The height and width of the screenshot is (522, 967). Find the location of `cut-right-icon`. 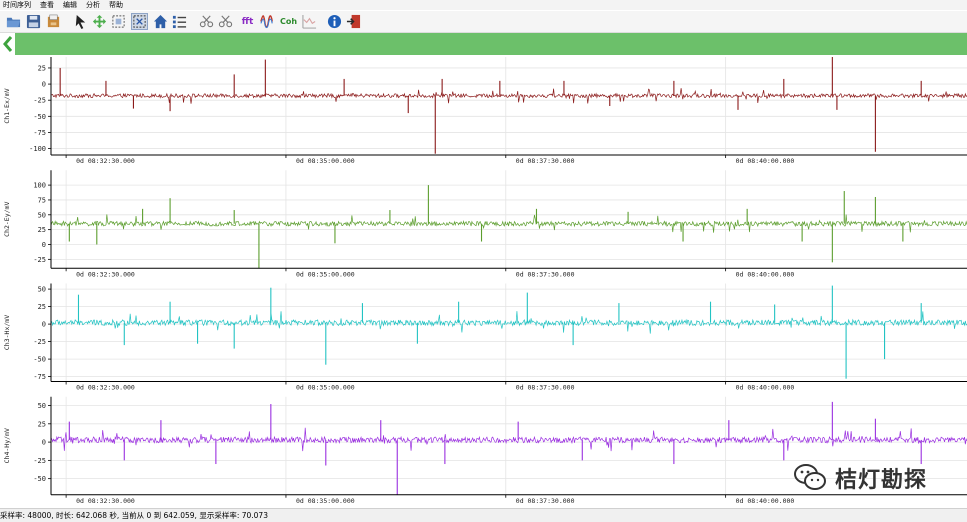

cut-right-icon is located at coordinates (225, 21).